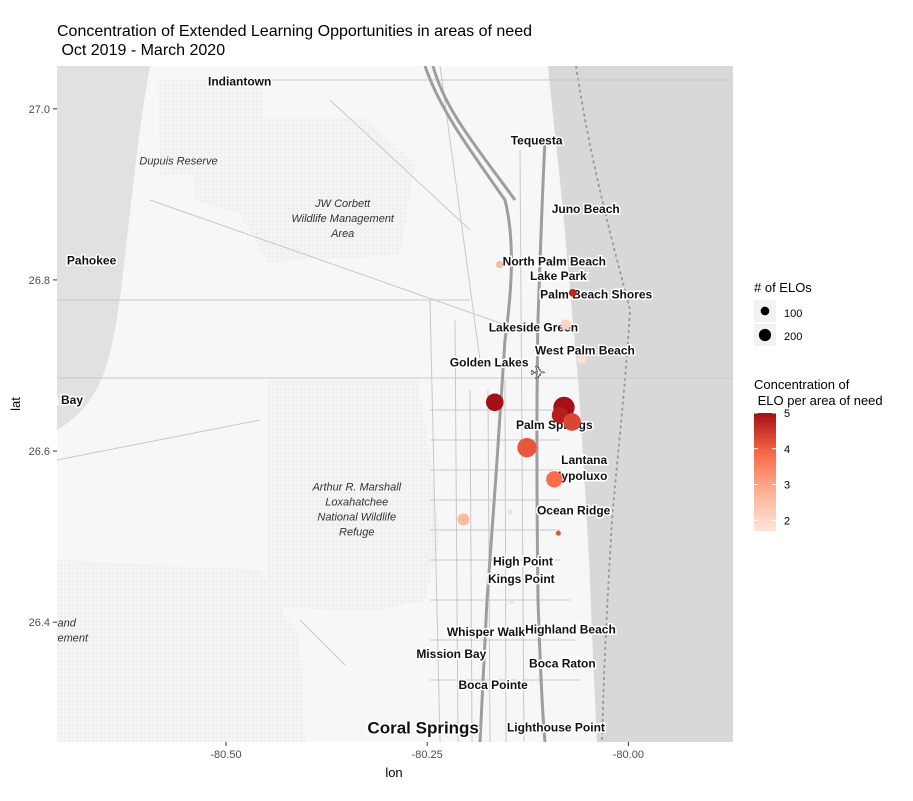 This screenshot has height=801, width=913. I want to click on size-legend-title: # of ELOs, so click(783, 287).